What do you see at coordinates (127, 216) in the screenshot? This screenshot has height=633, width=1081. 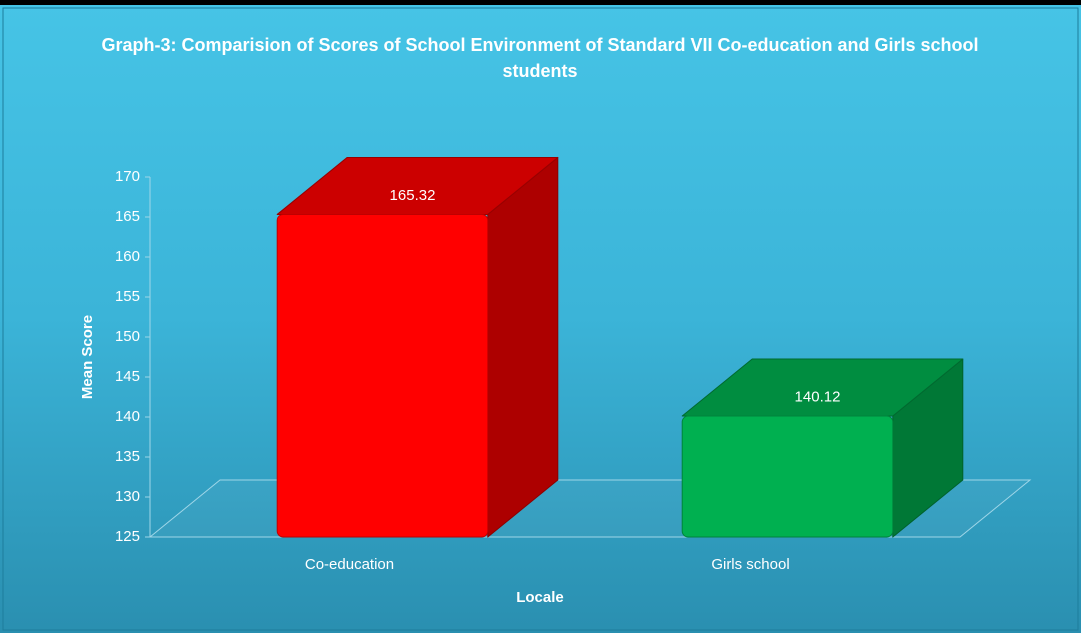 I see `y-tick-label: 165` at bounding box center [127, 216].